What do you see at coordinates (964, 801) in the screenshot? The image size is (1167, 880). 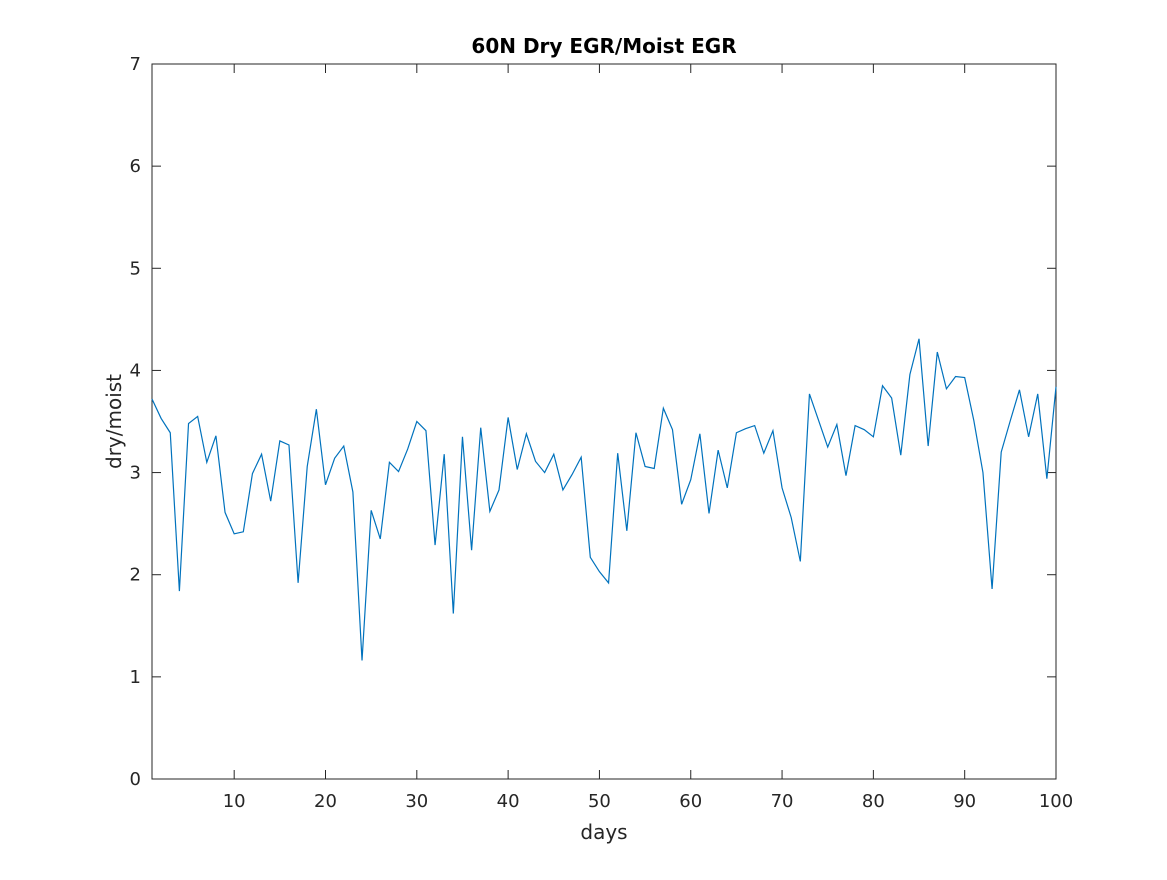 I see `x-tick-label: 90` at bounding box center [964, 801].